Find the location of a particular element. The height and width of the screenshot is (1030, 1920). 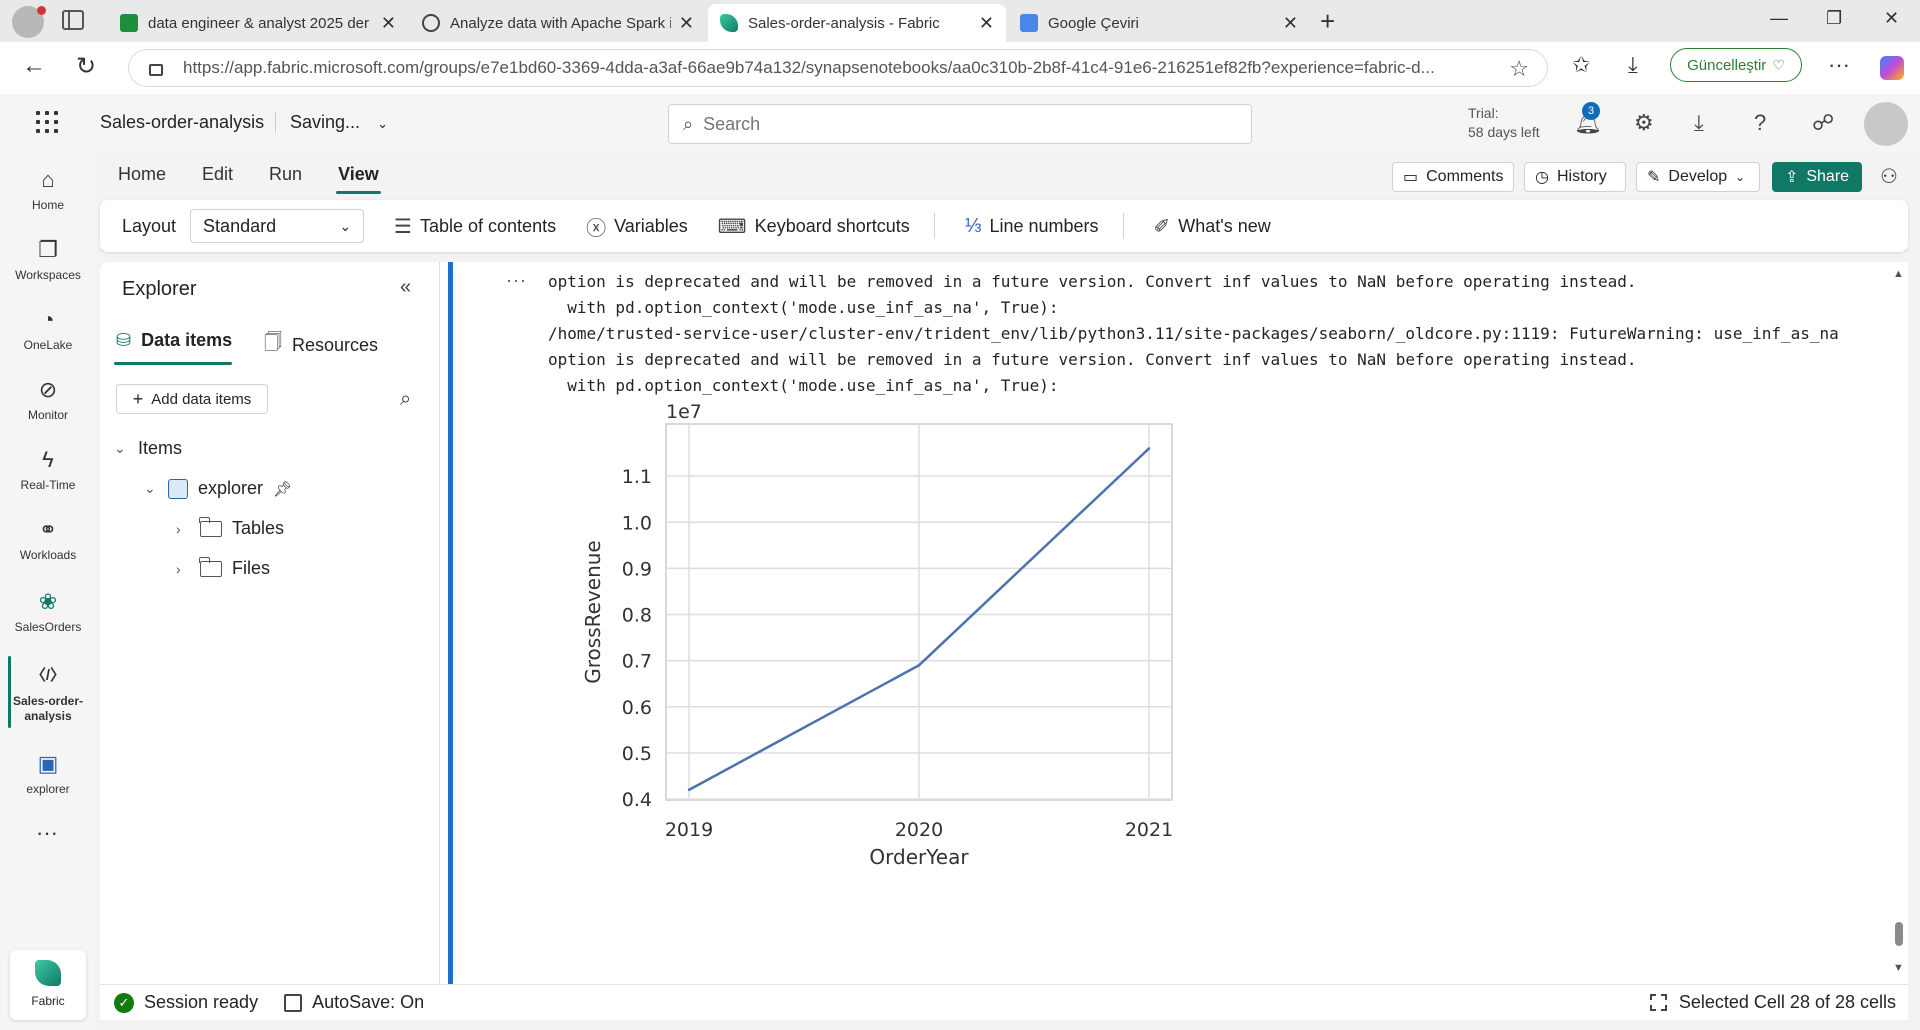

whats-new-button: ✐ What's new is located at coordinates (1212, 226).